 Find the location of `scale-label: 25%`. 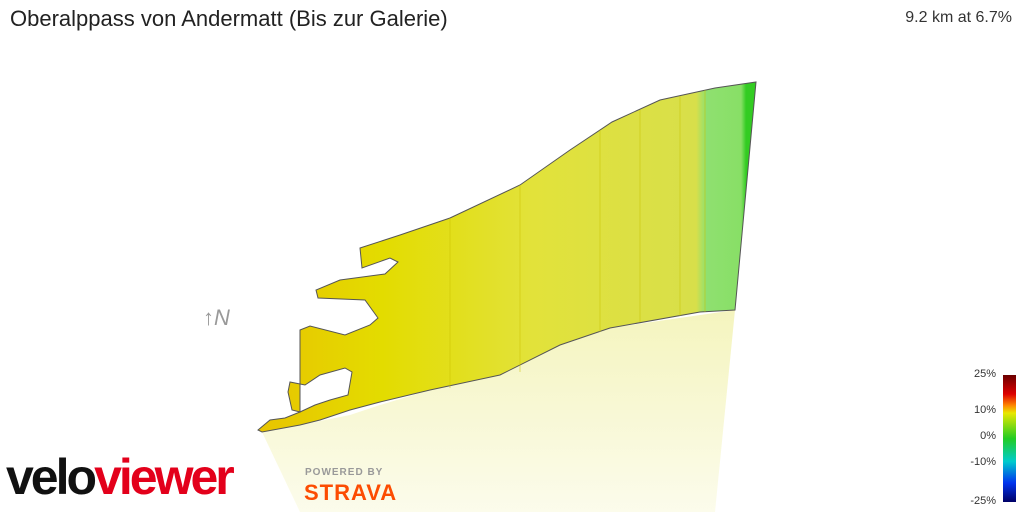

scale-label: 25% is located at coordinates (984, 374).